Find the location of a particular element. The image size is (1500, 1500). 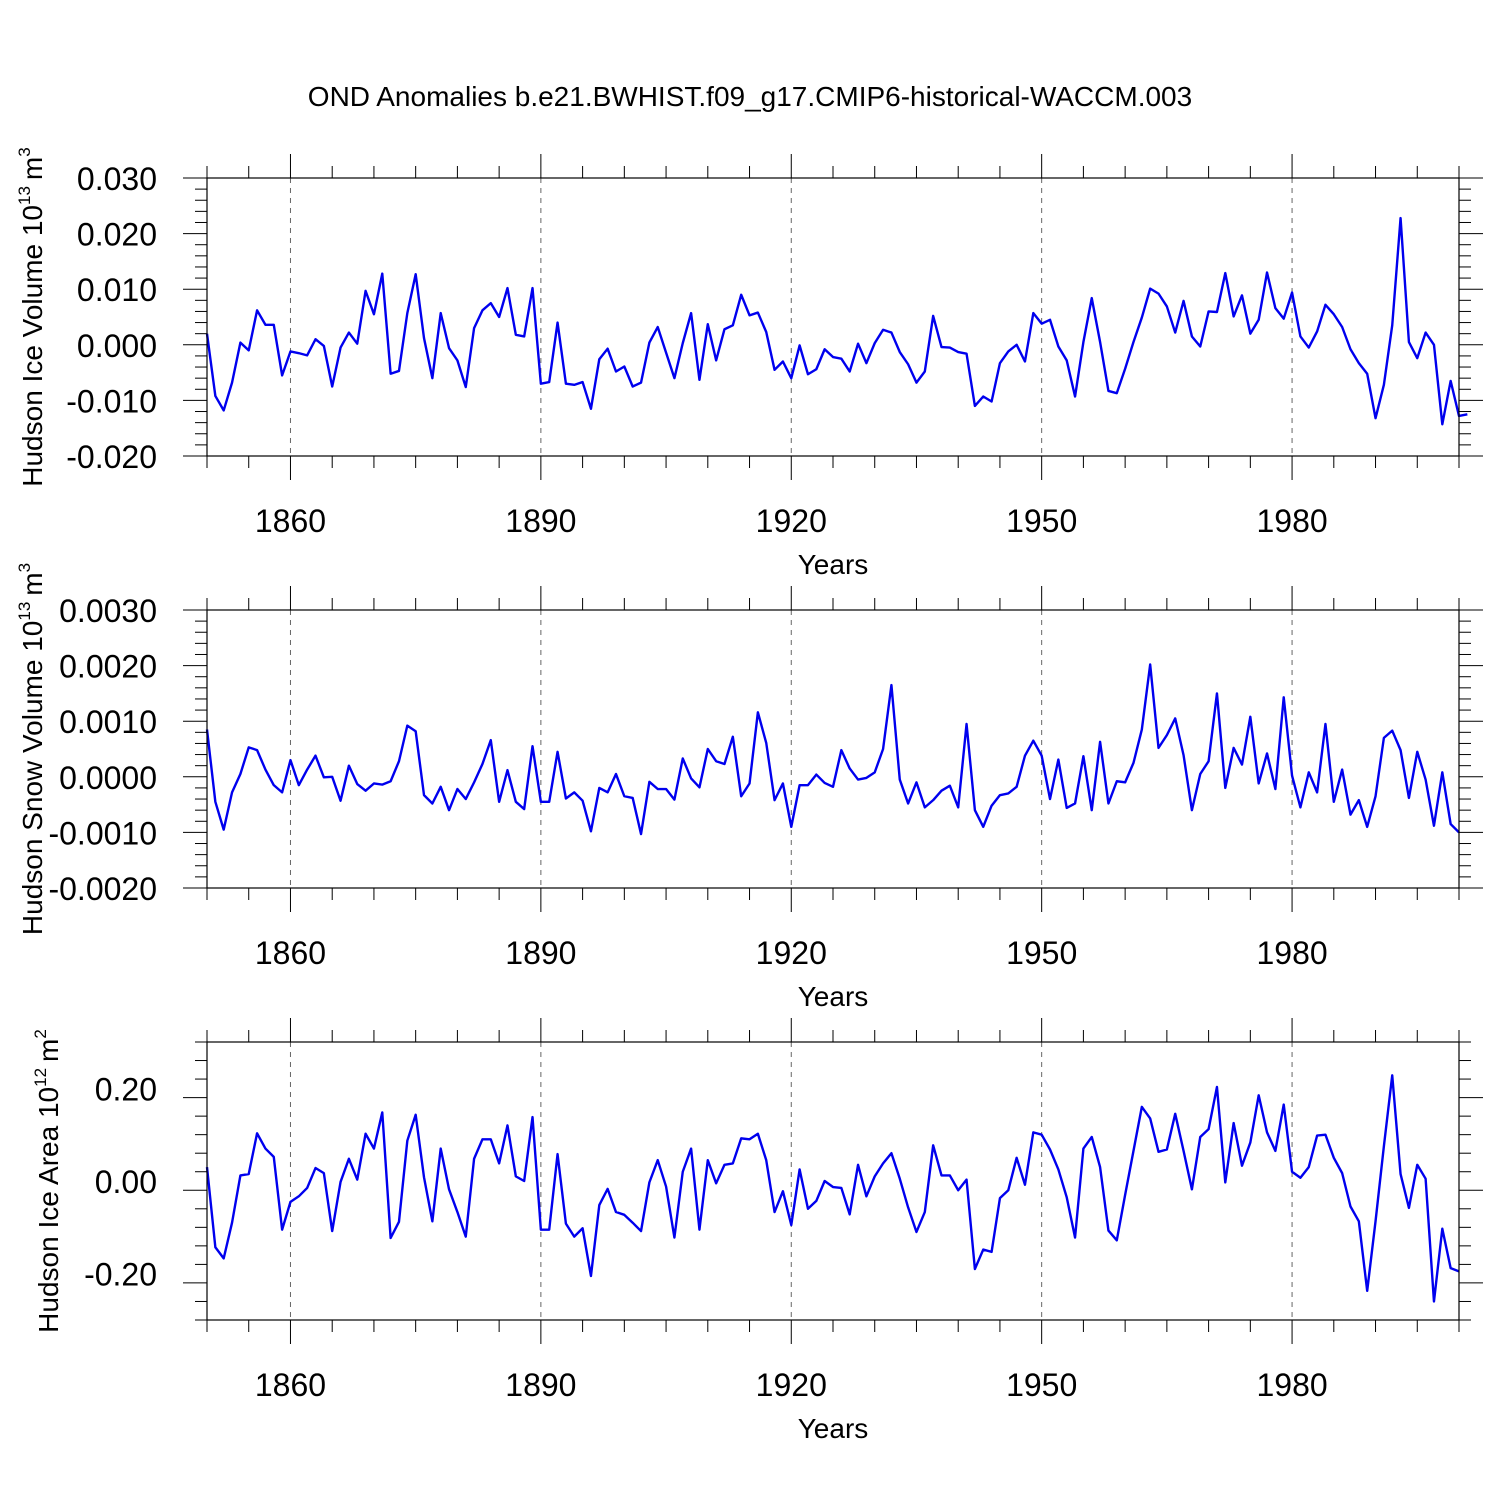

y-label-main: Hudson Snow Volume 10 is located at coordinates (32, 778).